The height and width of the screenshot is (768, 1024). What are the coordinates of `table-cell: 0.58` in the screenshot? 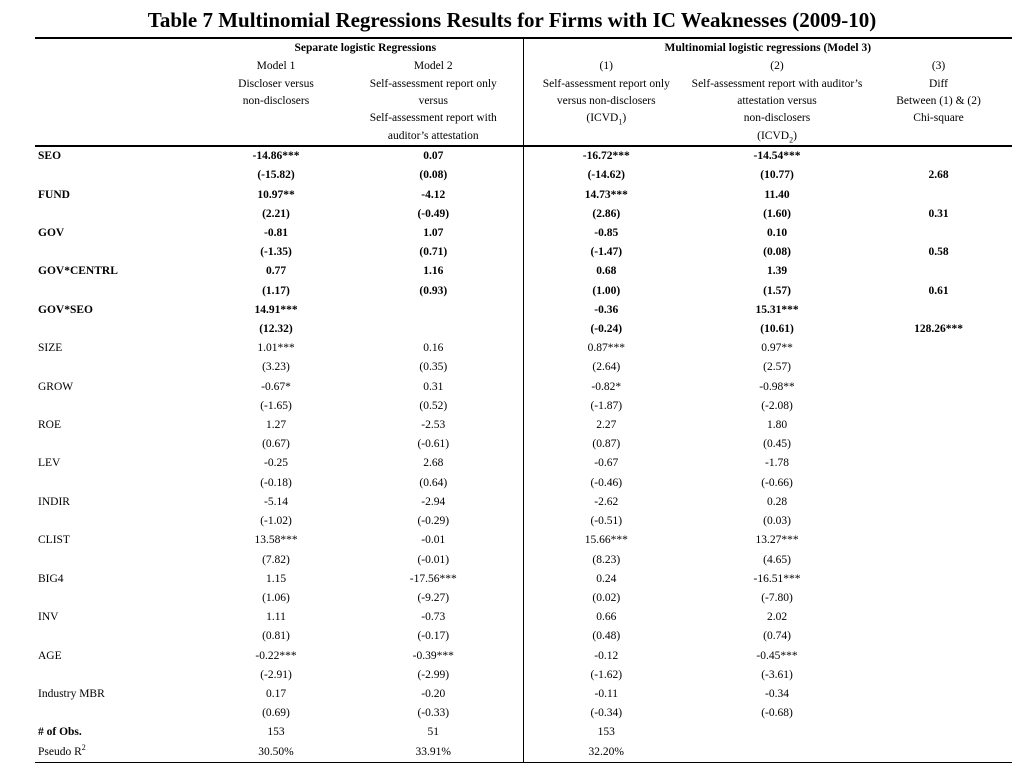 It's located at (938, 252).